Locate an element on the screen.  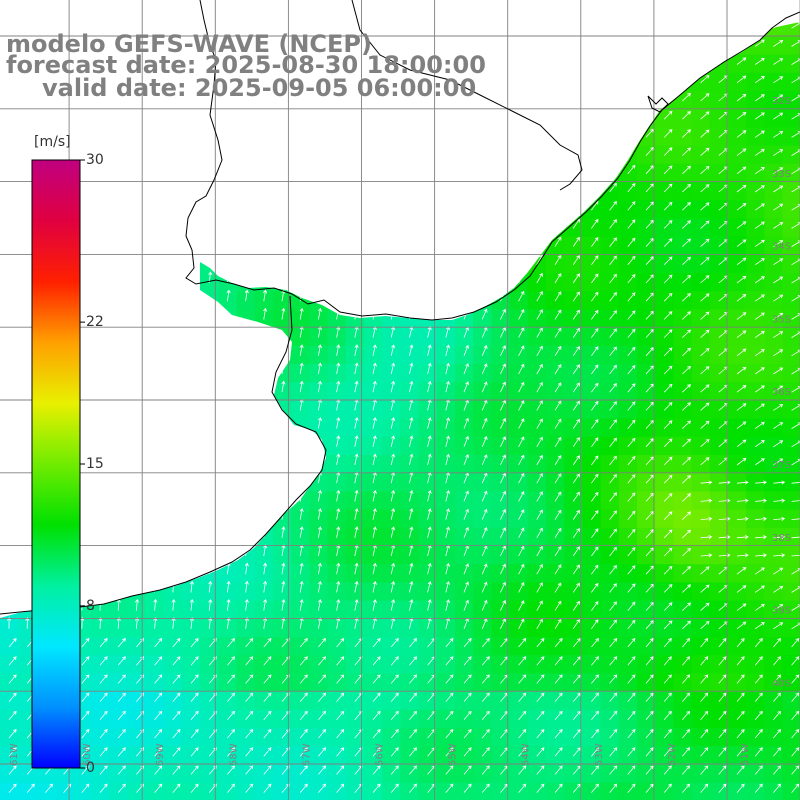
lat-label: 33S is located at coordinates (781, 174).